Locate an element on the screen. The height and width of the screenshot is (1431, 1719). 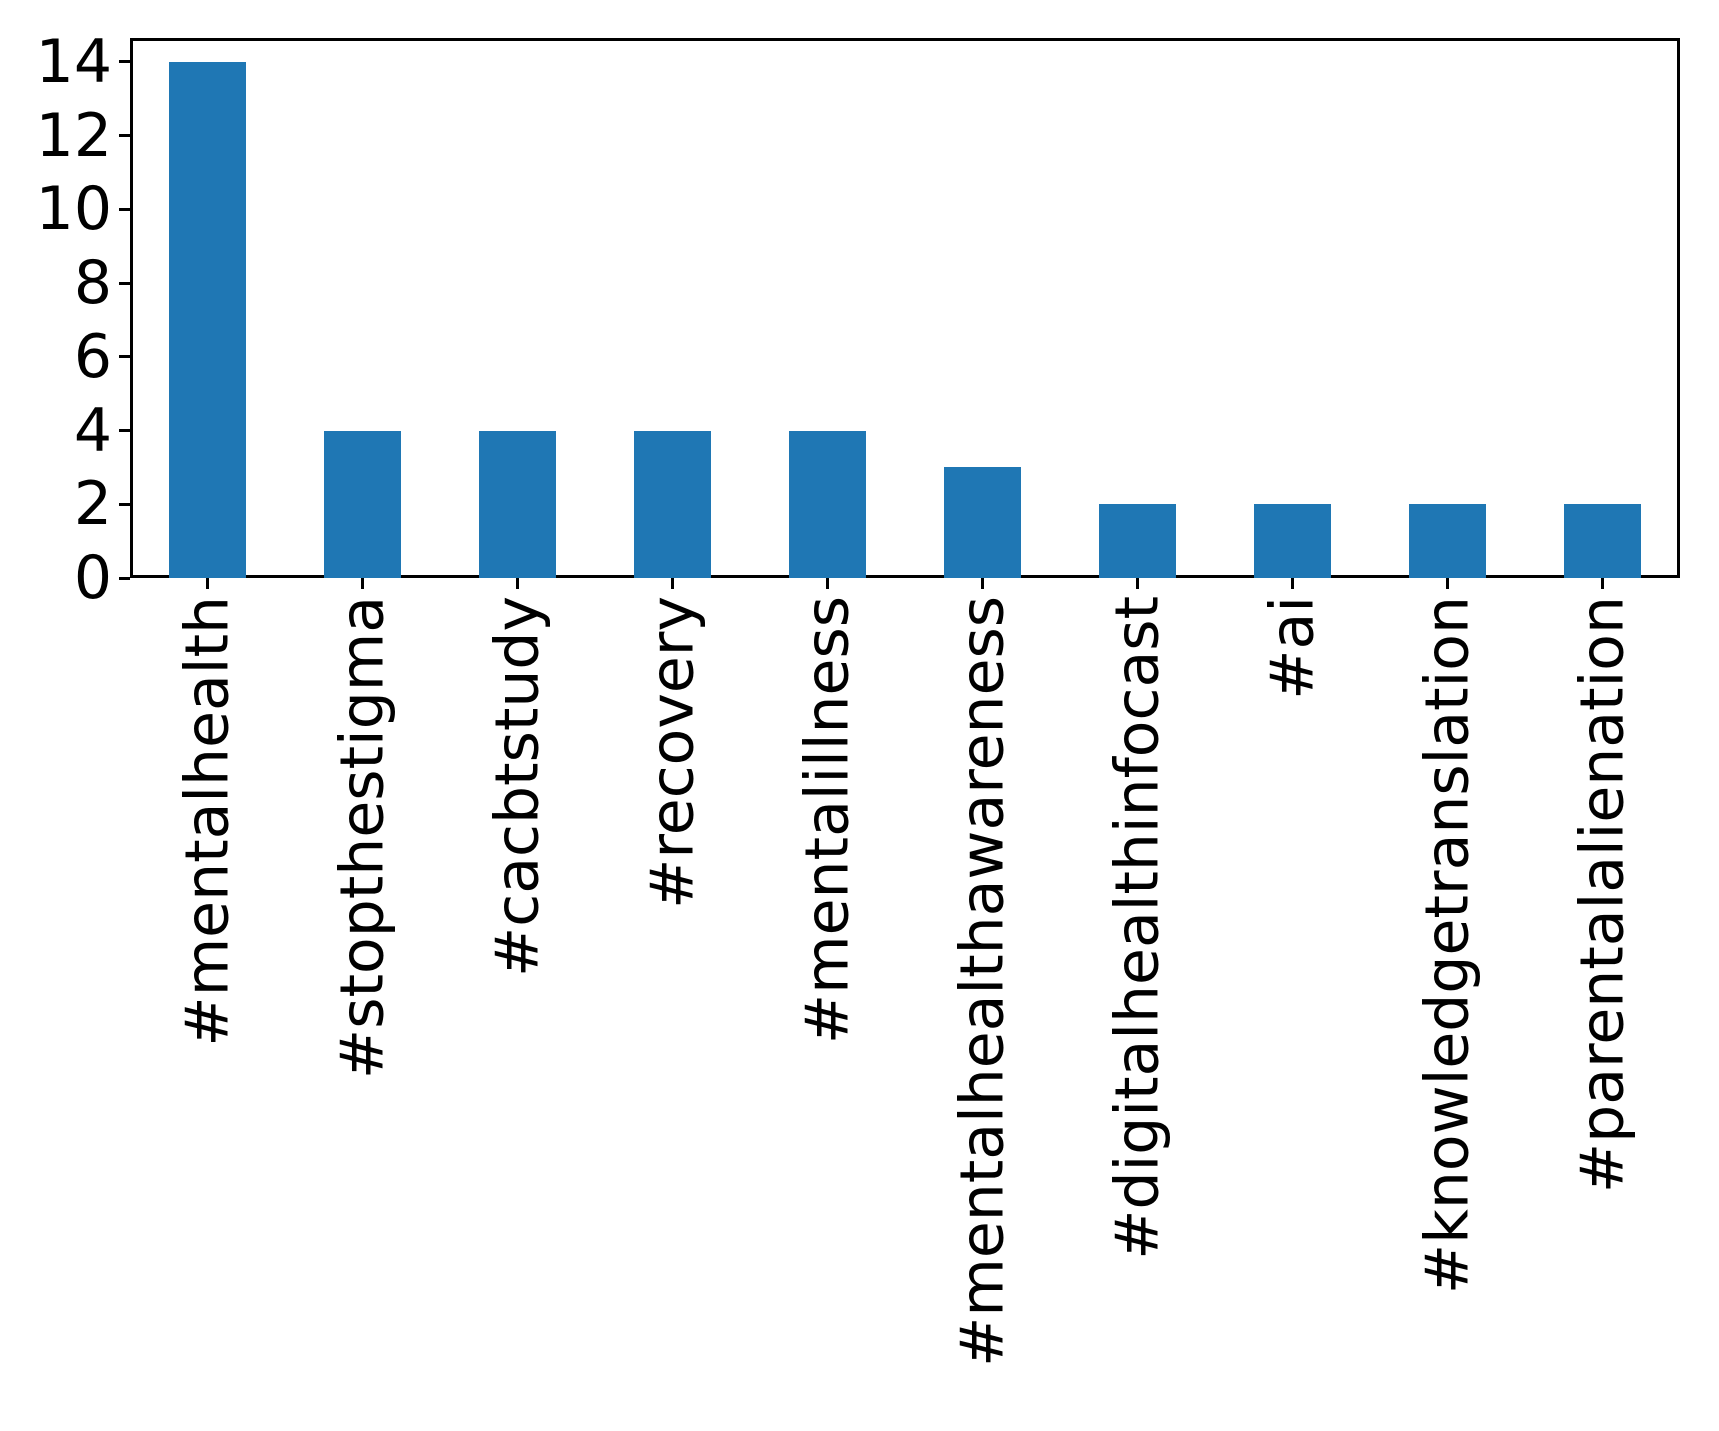
x-tick-label: #knowledgetranslation is located at coordinates (1447, 945).